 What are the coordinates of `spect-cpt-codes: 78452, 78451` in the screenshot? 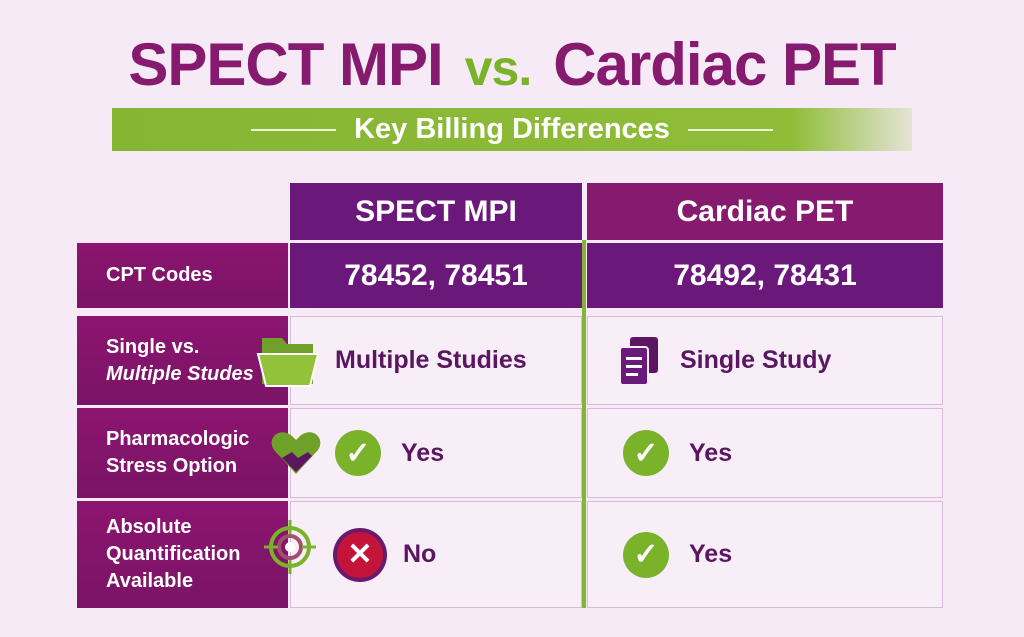 It's located at (436, 275).